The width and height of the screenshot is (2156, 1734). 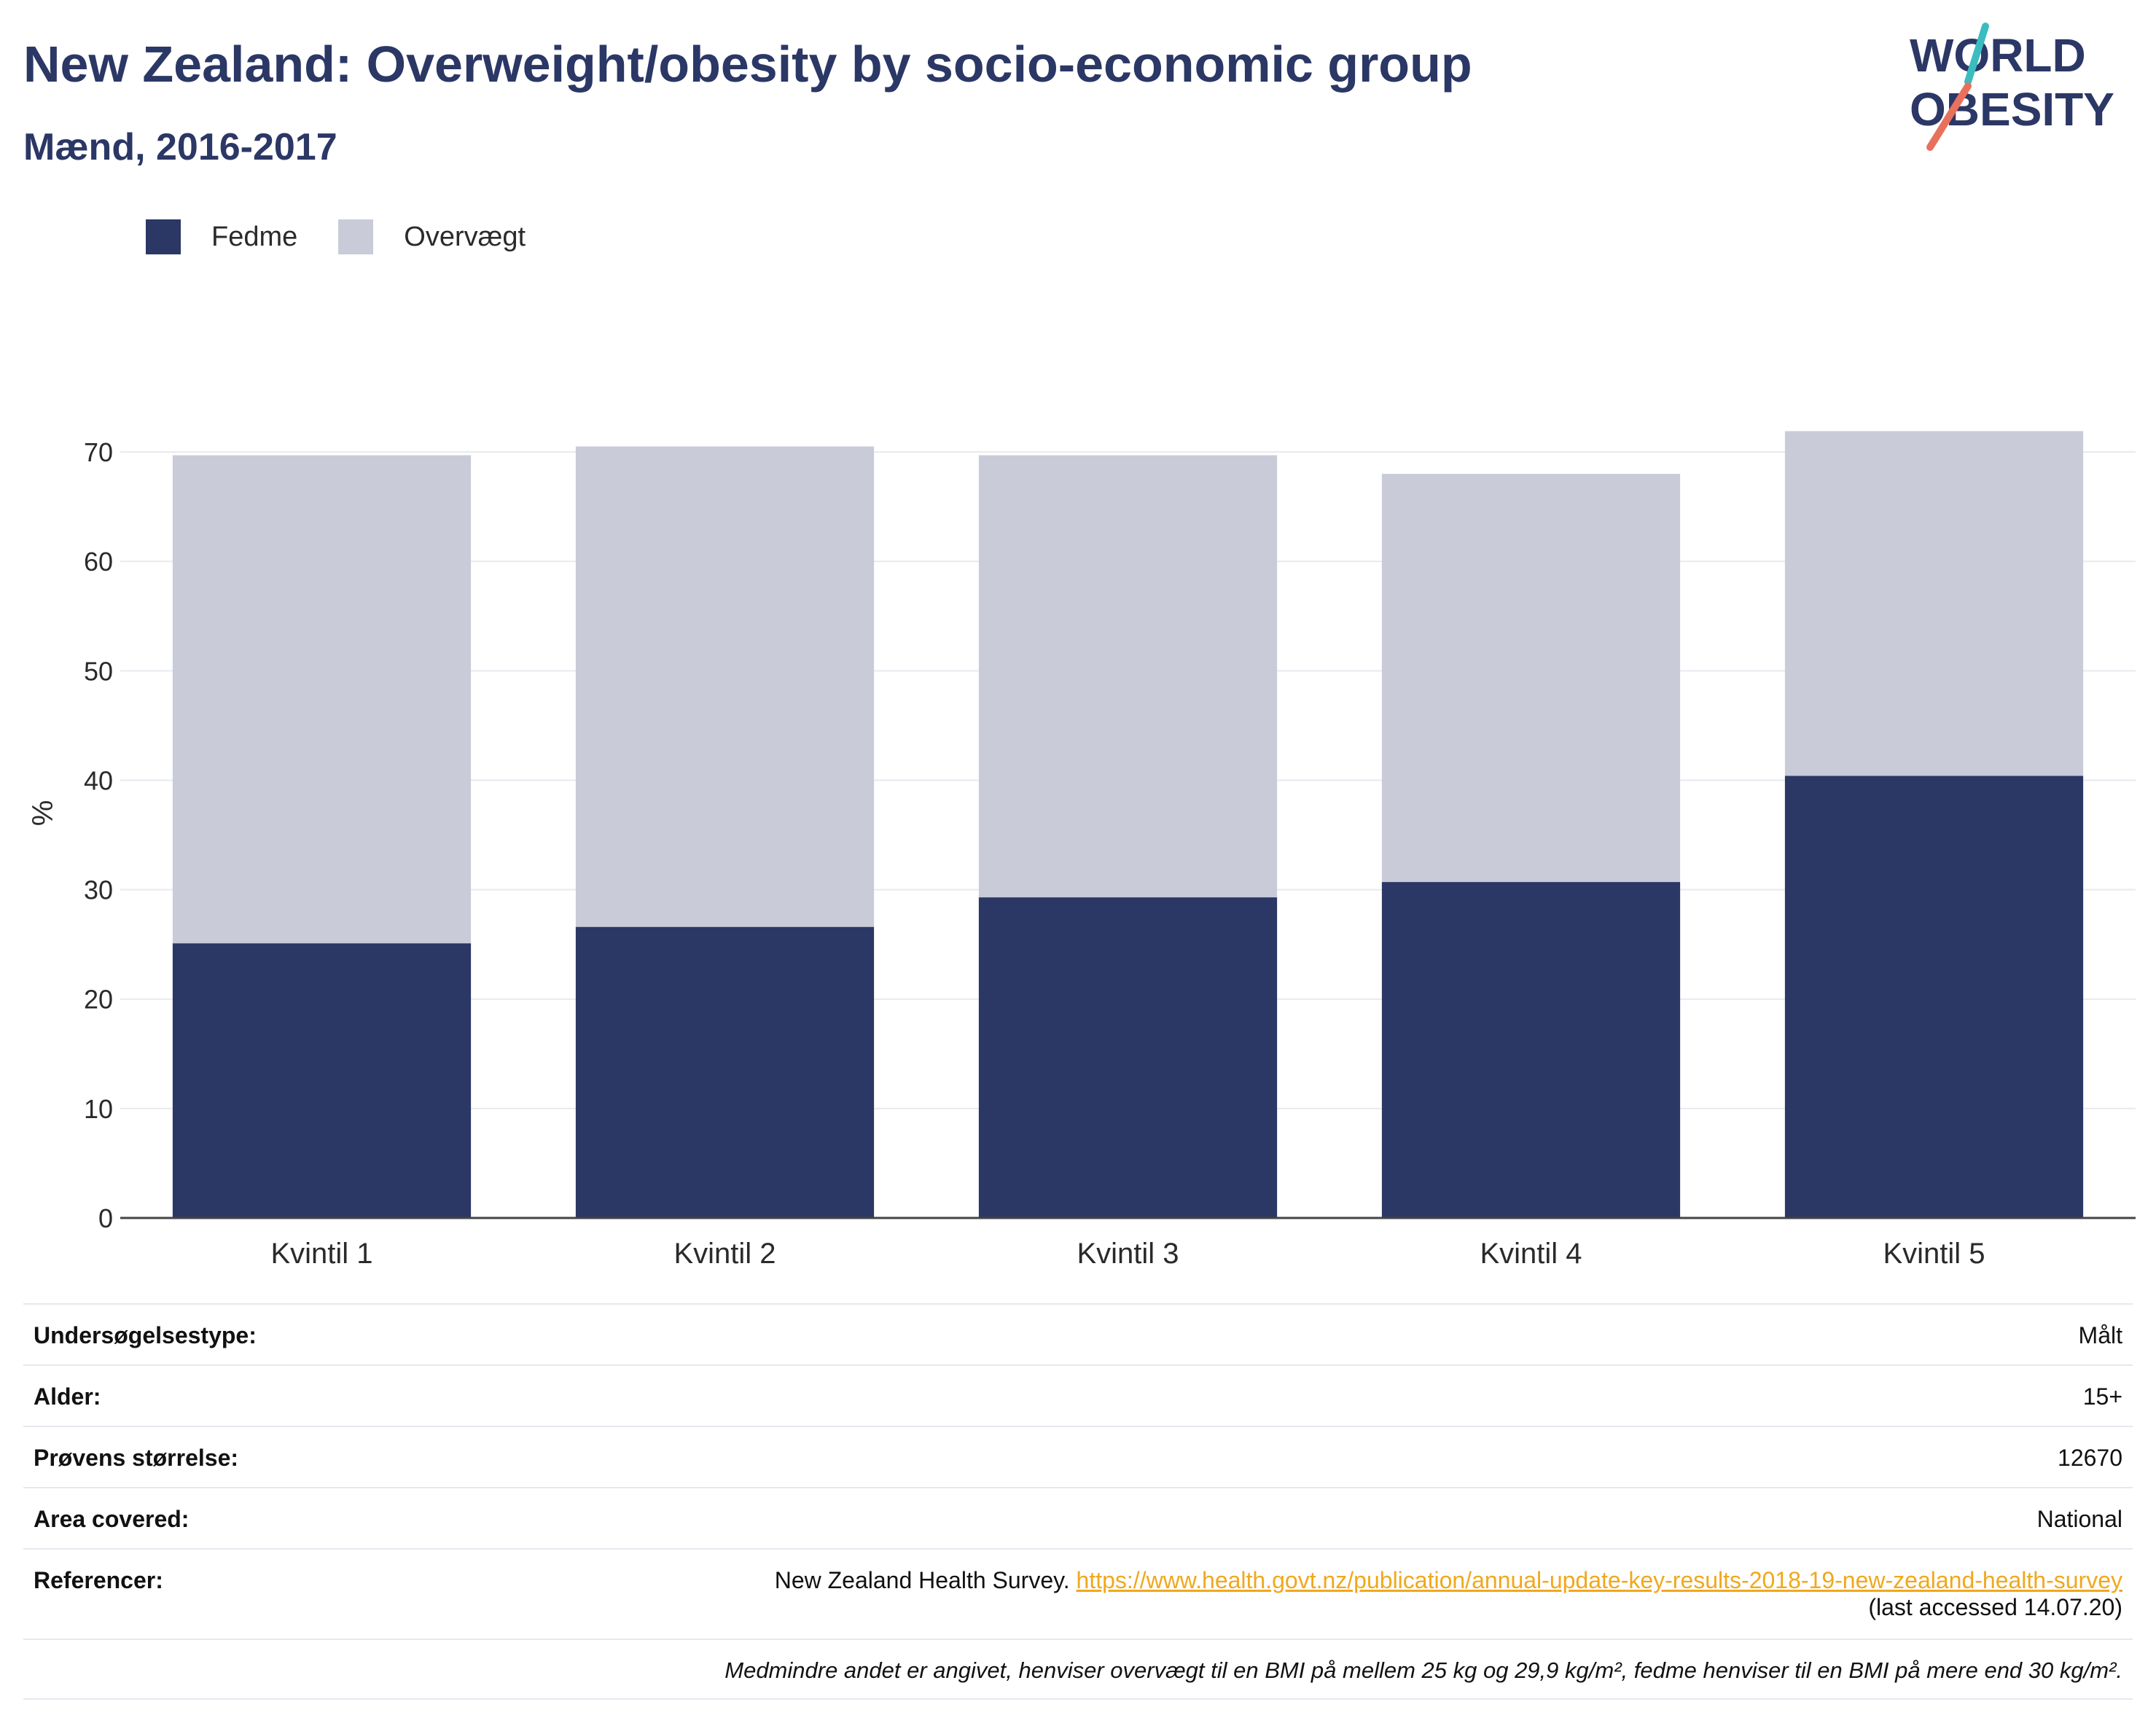 I want to click on reference-accessed-date: (last accessed 14.07.20), so click(x=1995, y=1607).